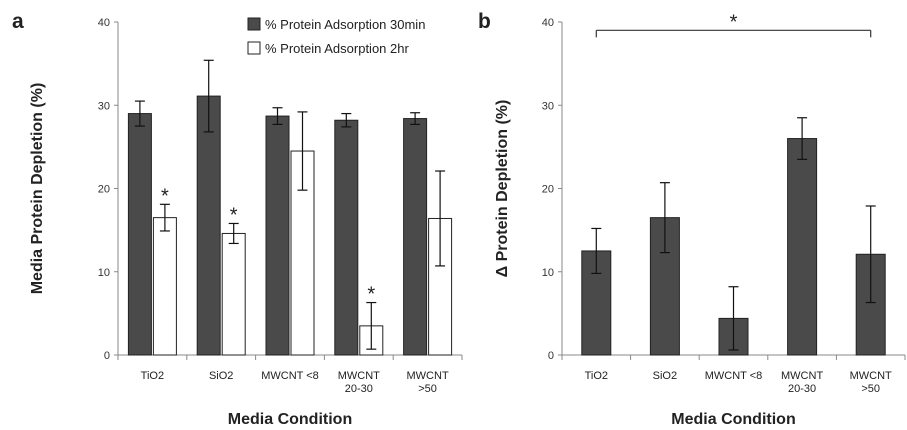 This screenshot has height=430, width=907. What do you see at coordinates (484, 21) in the screenshot?
I see `panel-letter: b` at bounding box center [484, 21].